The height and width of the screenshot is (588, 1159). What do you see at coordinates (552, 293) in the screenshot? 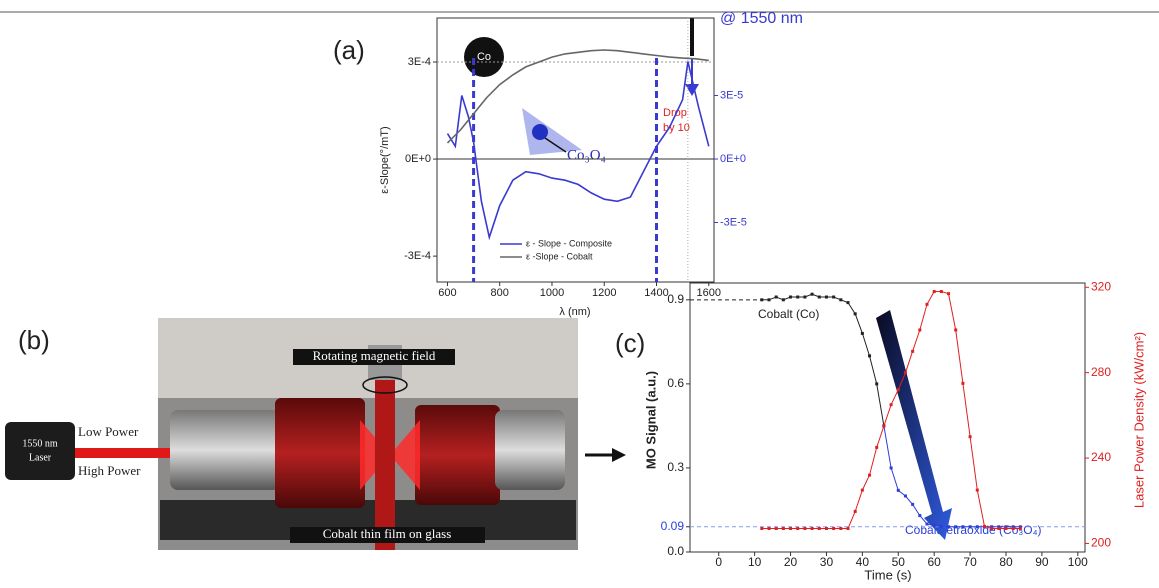
I see `x-tick-label: 1000` at bounding box center [552, 293].